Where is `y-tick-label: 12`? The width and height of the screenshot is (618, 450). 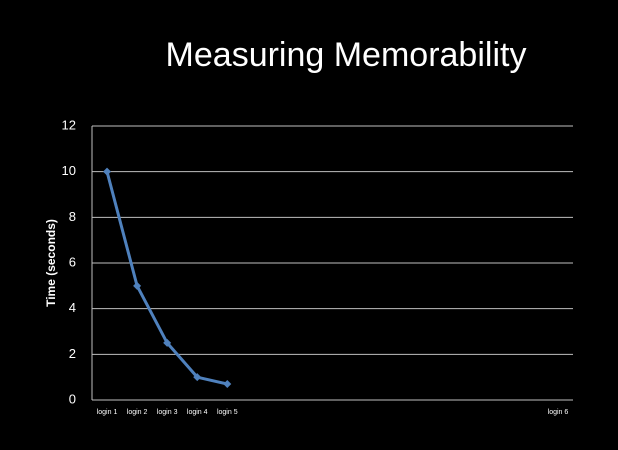 y-tick-label: 12 is located at coordinates (69, 124).